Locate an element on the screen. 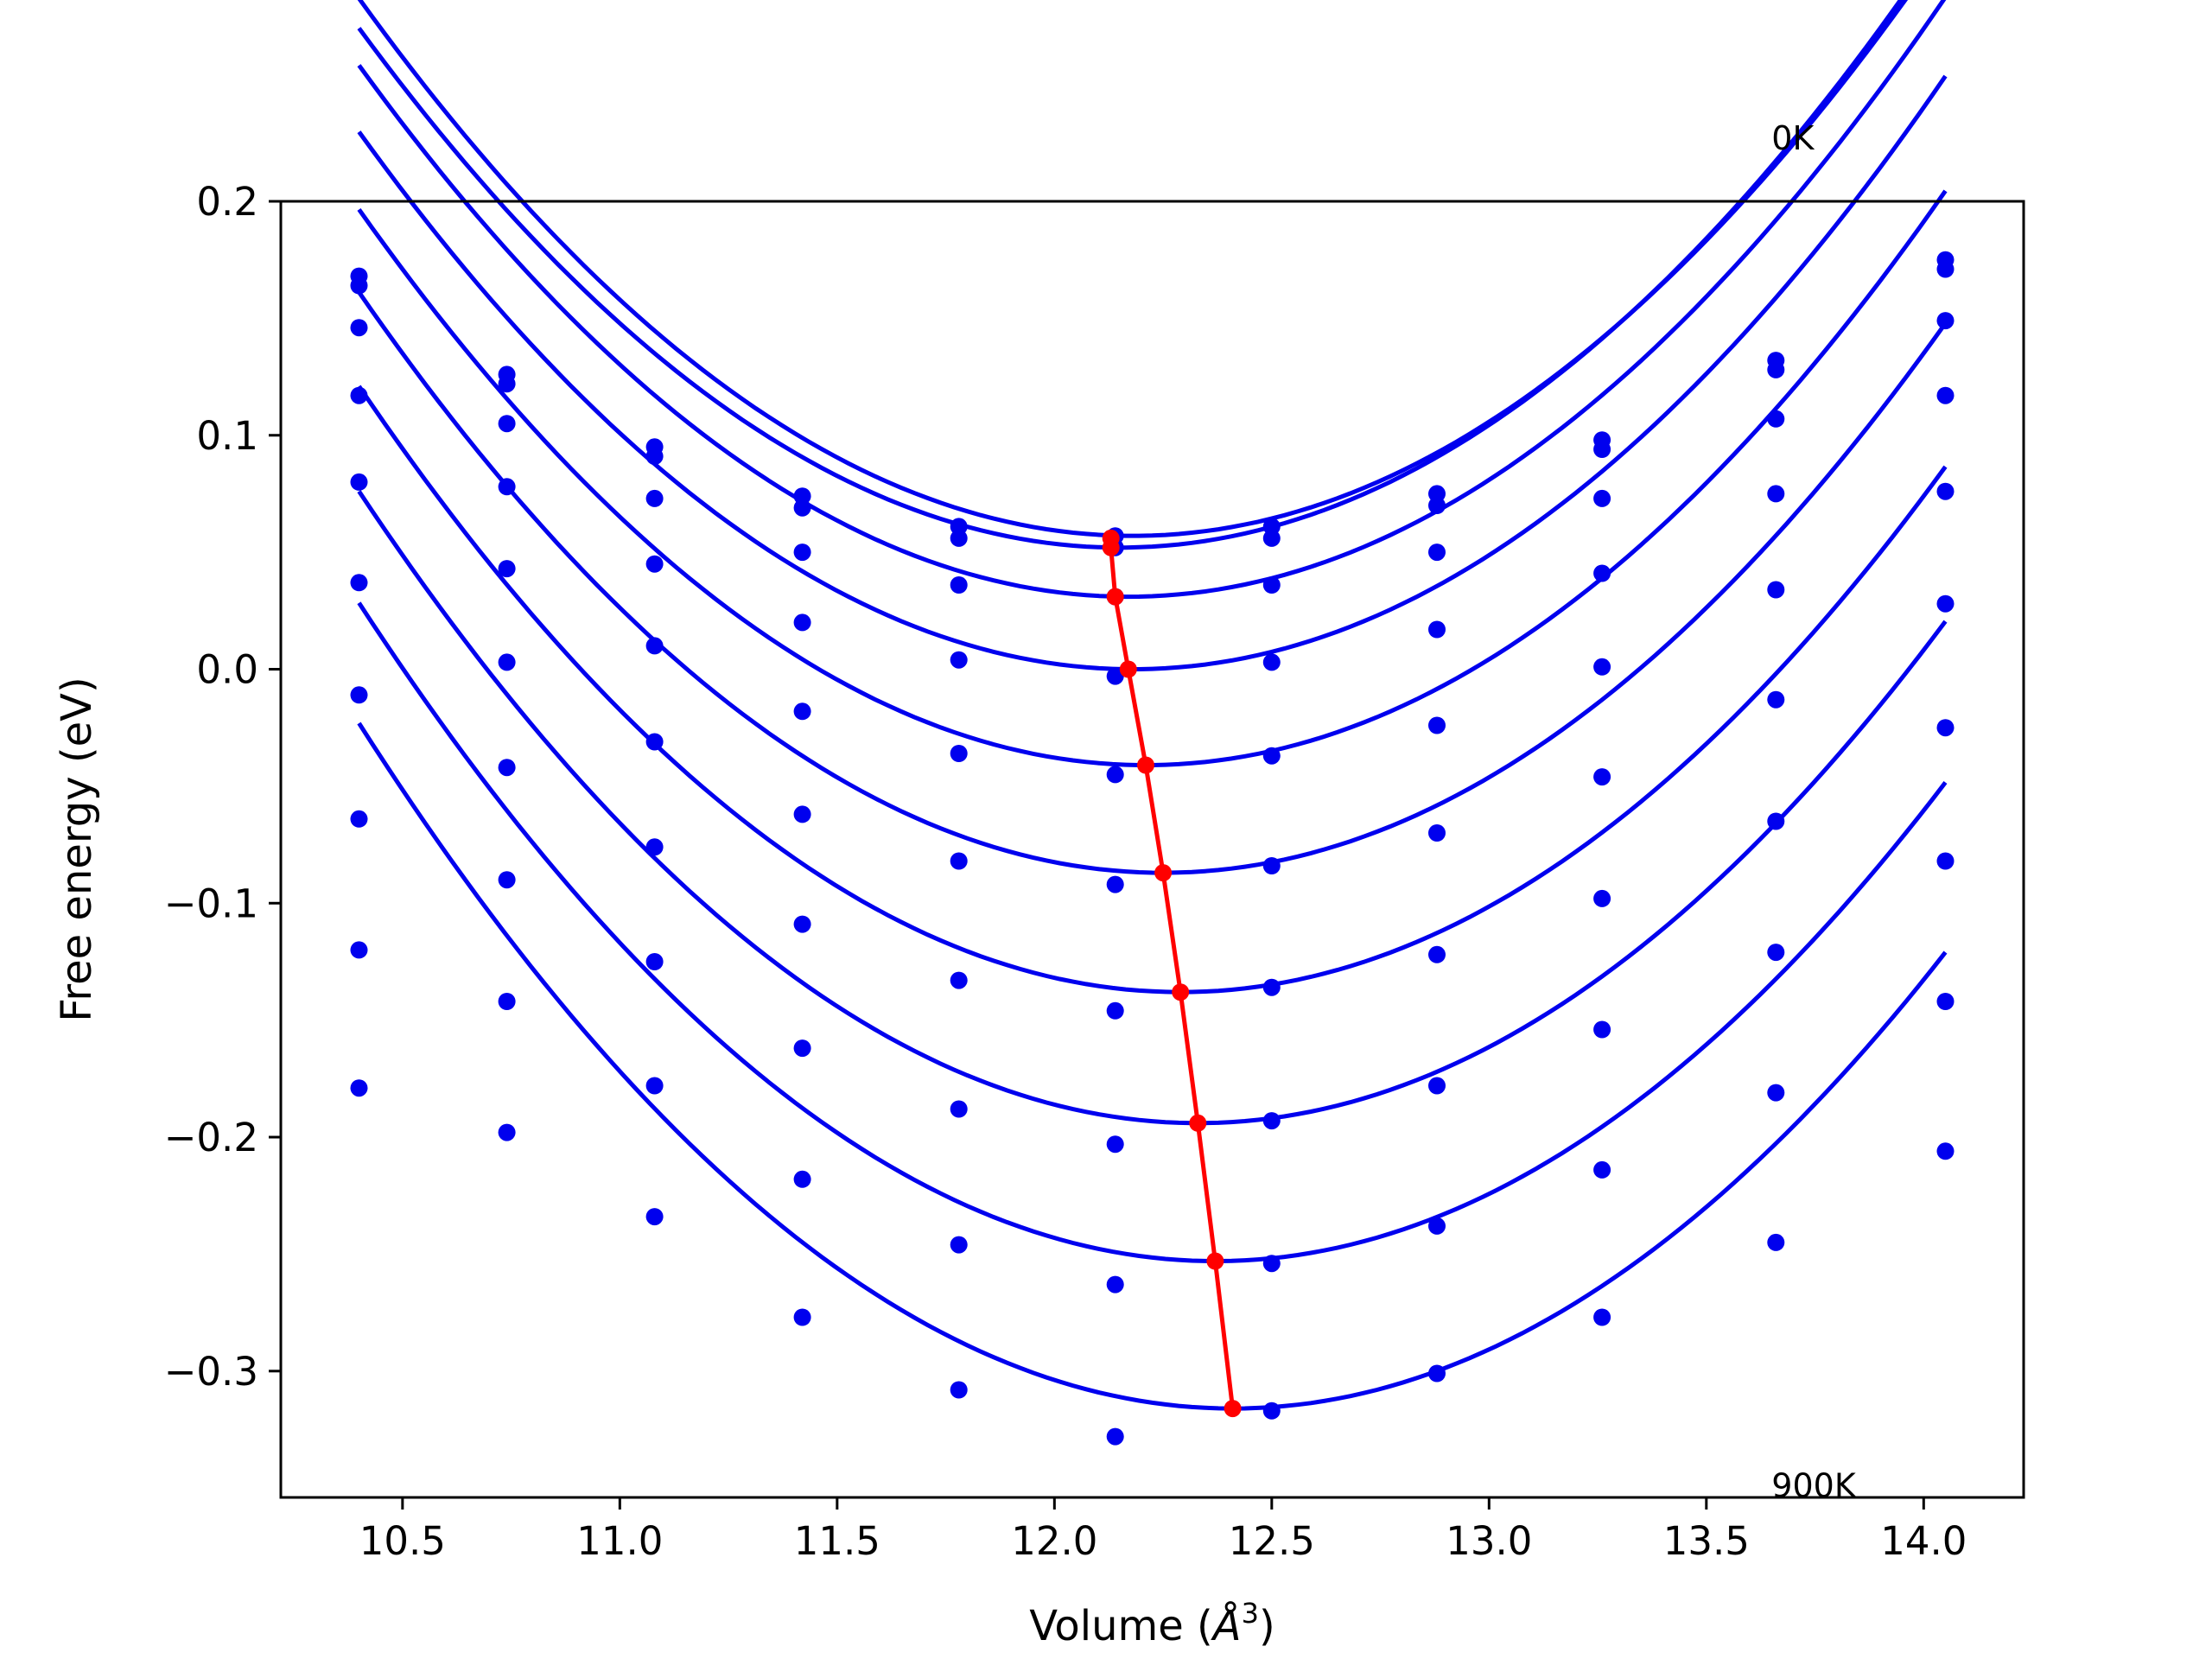 The image size is (2212, 1659). y-tick-label: −0.3 is located at coordinates (211, 1372).